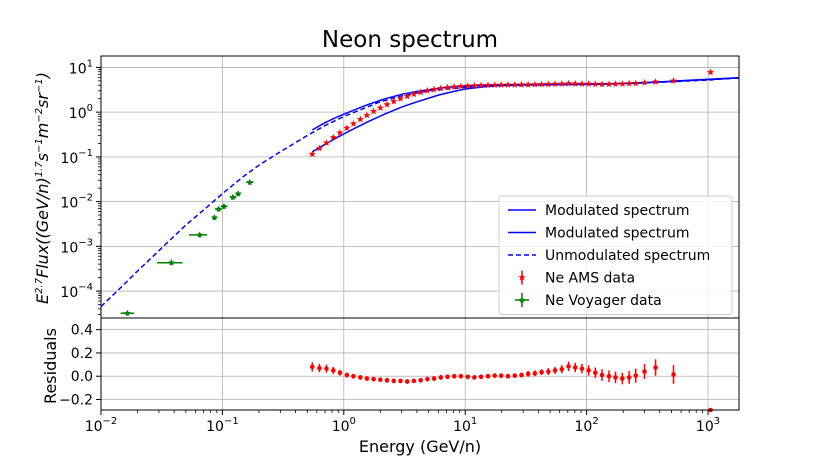 The height and width of the screenshot is (471, 822). What do you see at coordinates (82, 377) in the screenshot?
I see `y-tick-label-bottom: 0.0` at bounding box center [82, 377].